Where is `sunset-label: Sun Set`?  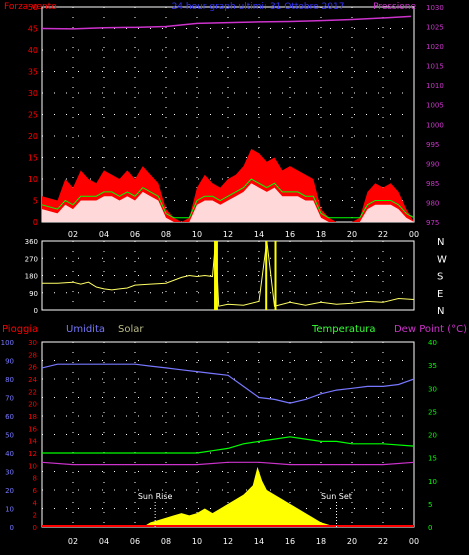 sunset-label: Sun Set is located at coordinates (336, 496).